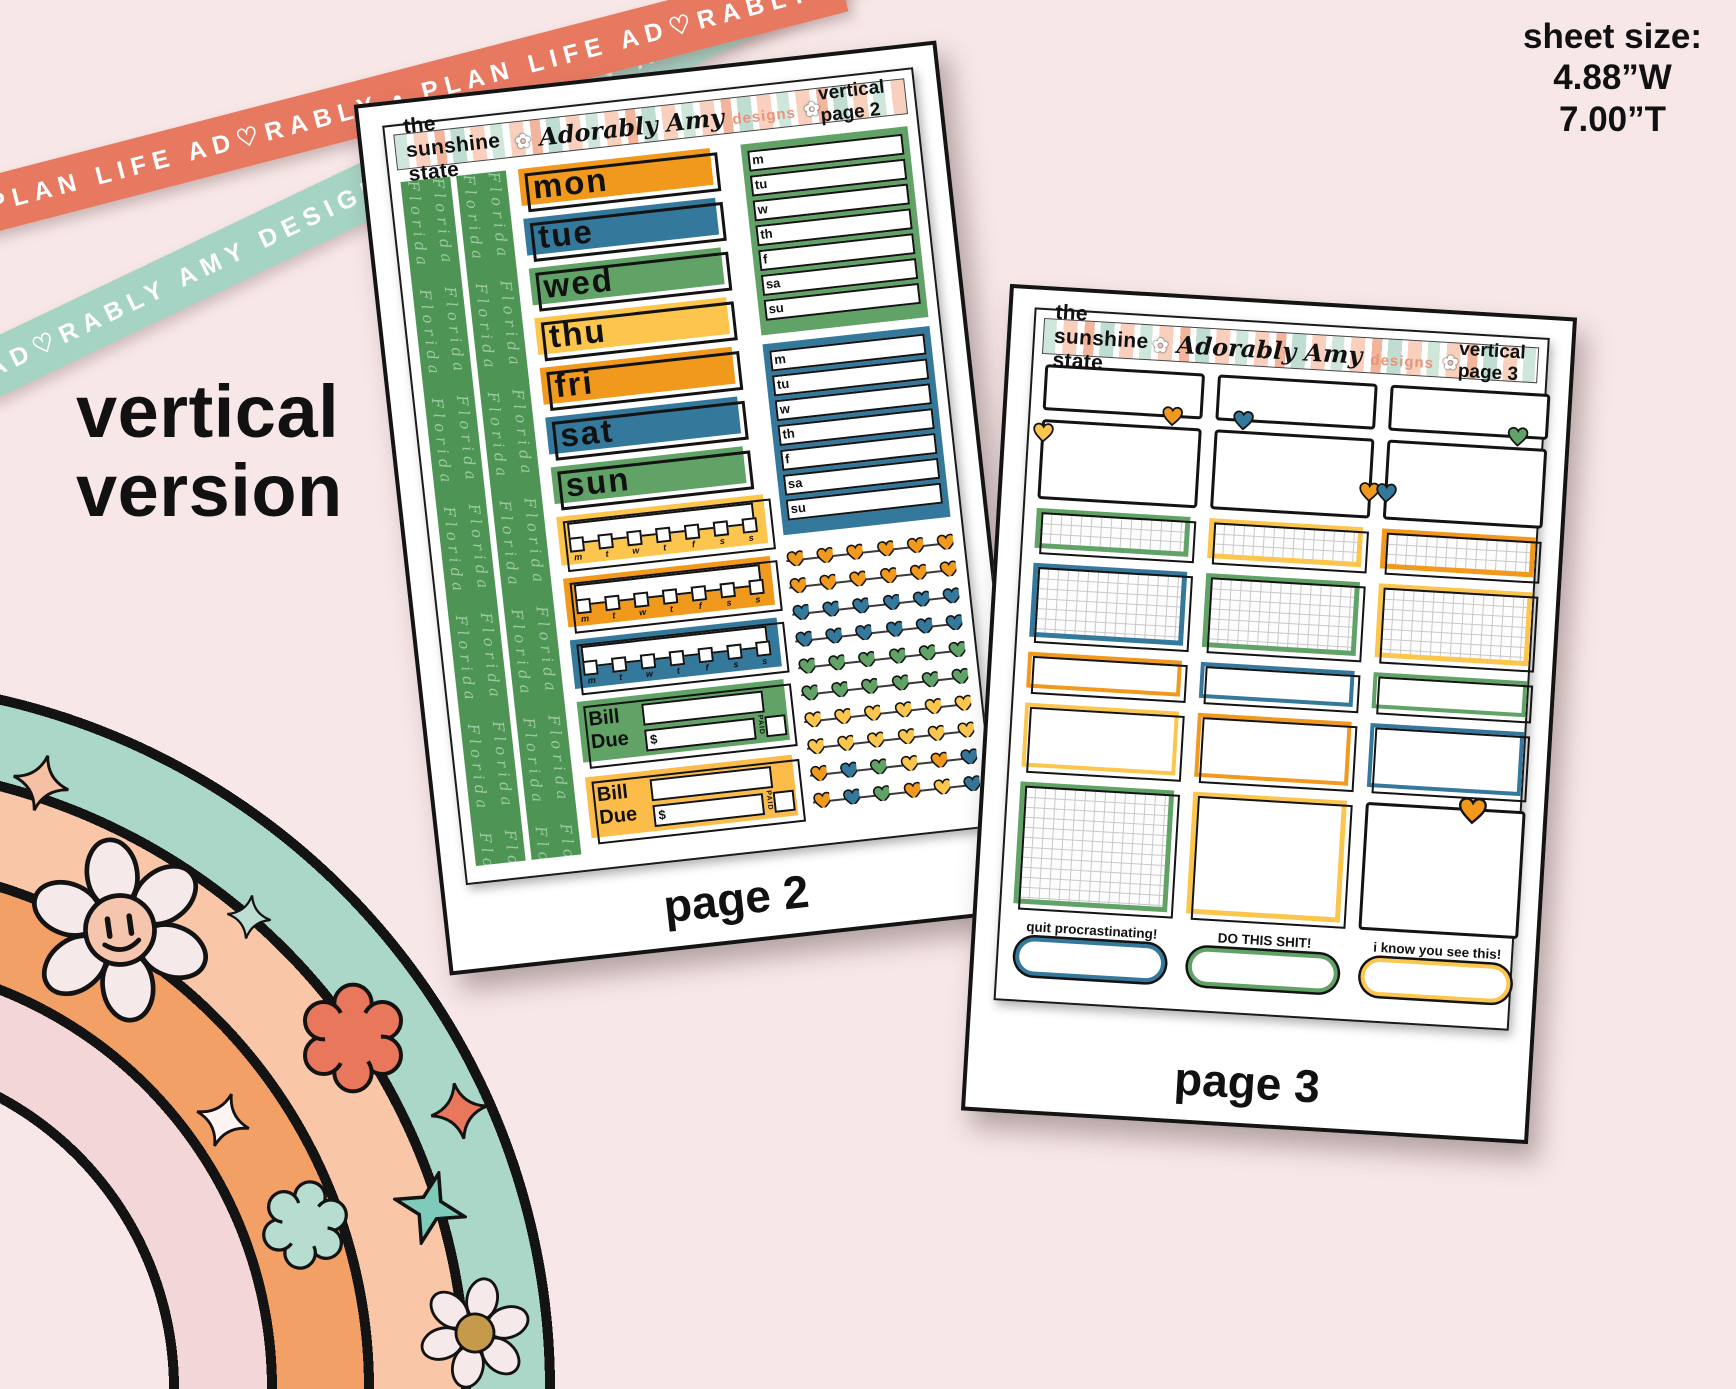 The height and width of the screenshot is (1389, 1736). I want to click on sheet-size-line2: 4.88”W, so click(1612, 78).